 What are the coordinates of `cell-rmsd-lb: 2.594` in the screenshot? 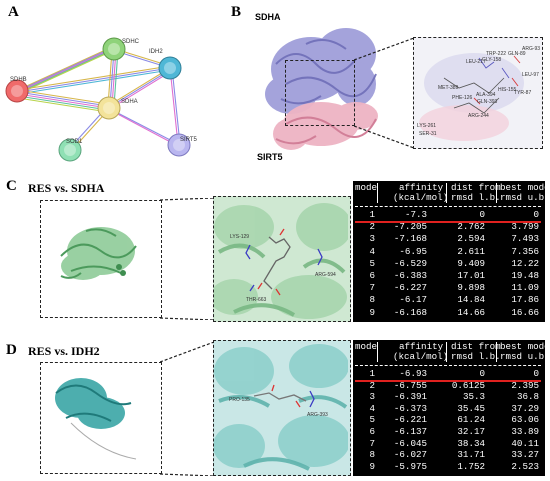 It's located at (471, 239).